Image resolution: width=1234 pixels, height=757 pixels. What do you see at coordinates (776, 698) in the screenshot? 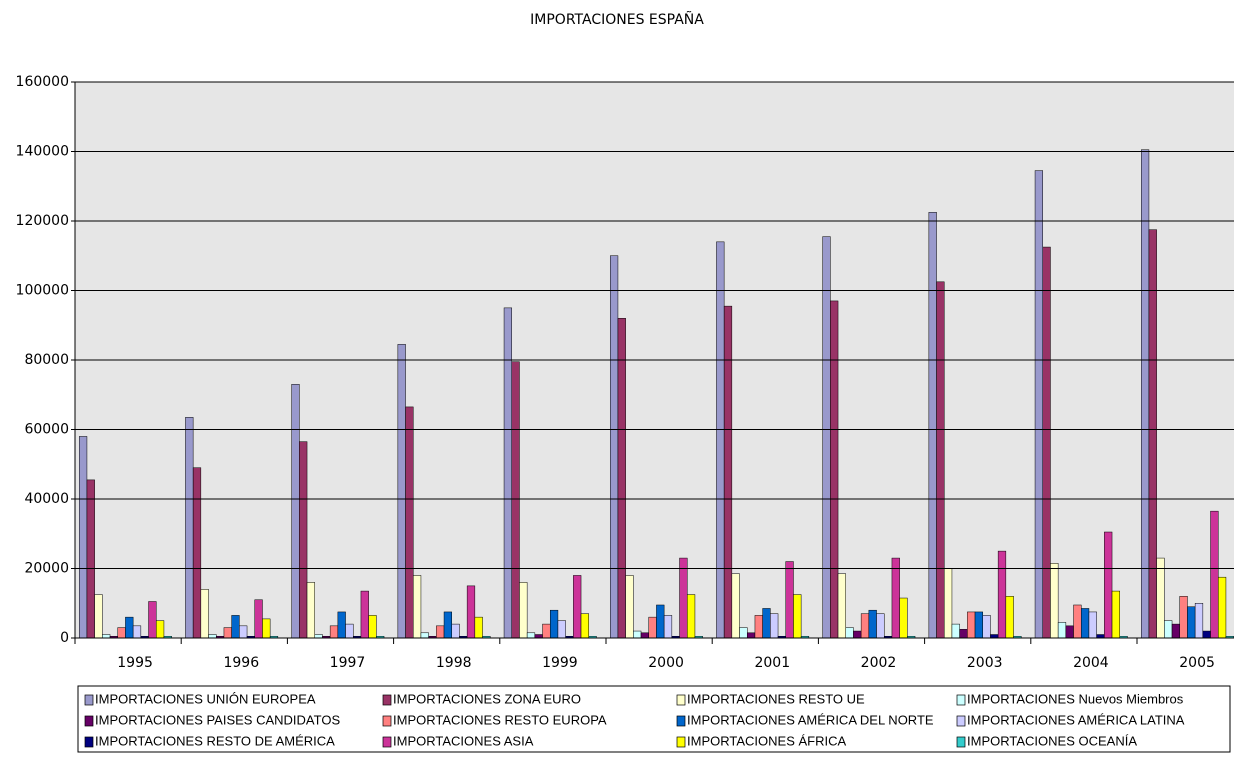
I see `legend-label: IMPORTACIONES RESTO UE` at bounding box center [776, 698].